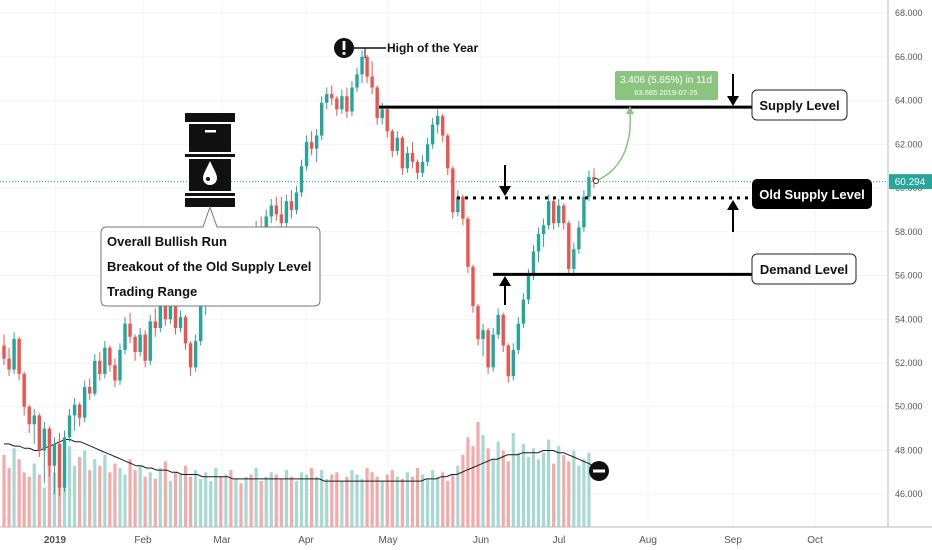  I want to click on y-tick-label: 46.000, so click(909, 494).